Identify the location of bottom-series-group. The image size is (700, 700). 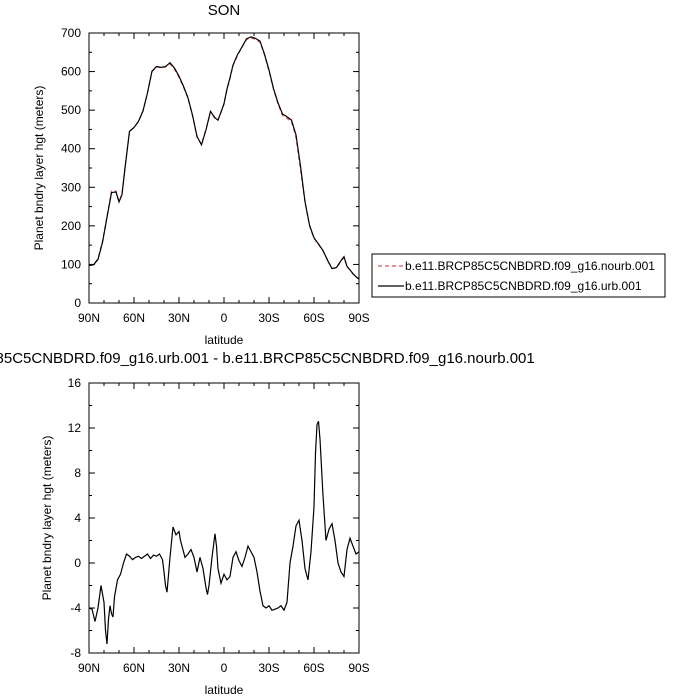
(224, 533).